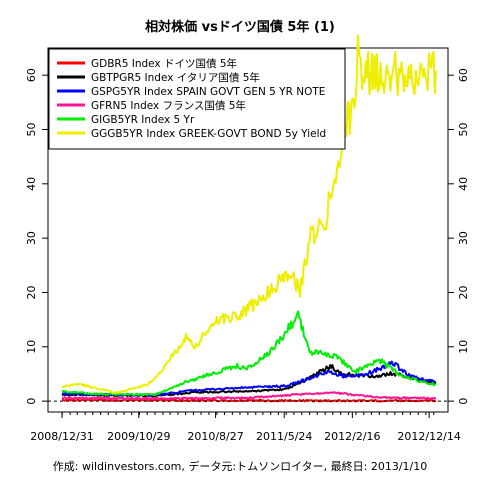 The image size is (480, 480). I want to click on y-tick-label-right: 20, so click(463, 292).